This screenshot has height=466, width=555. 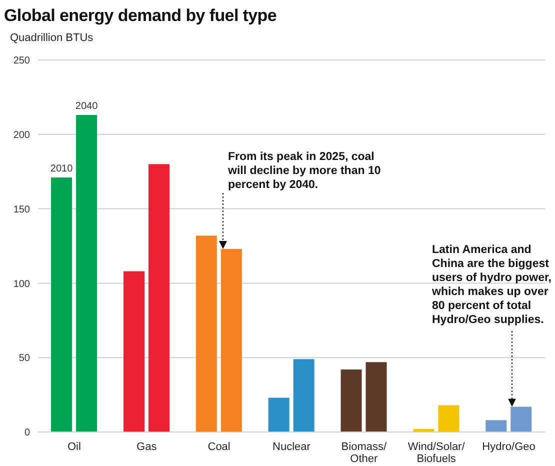 I want to click on series-label: 2040, so click(x=86, y=106).